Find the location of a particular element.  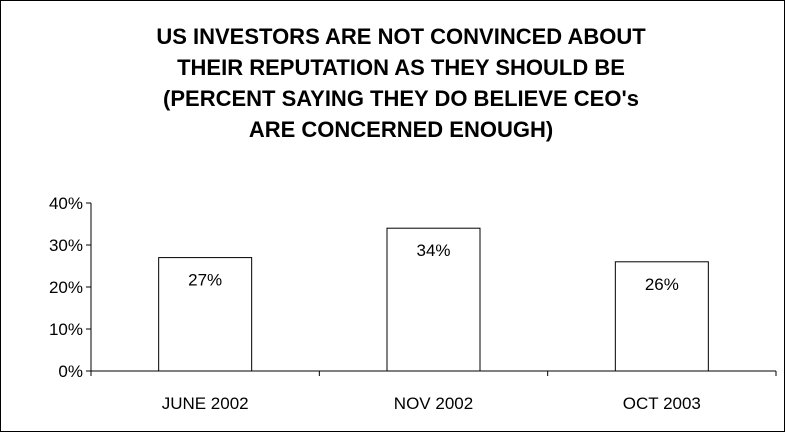

x-tick-label: NOV 2002 is located at coordinates (433, 403).